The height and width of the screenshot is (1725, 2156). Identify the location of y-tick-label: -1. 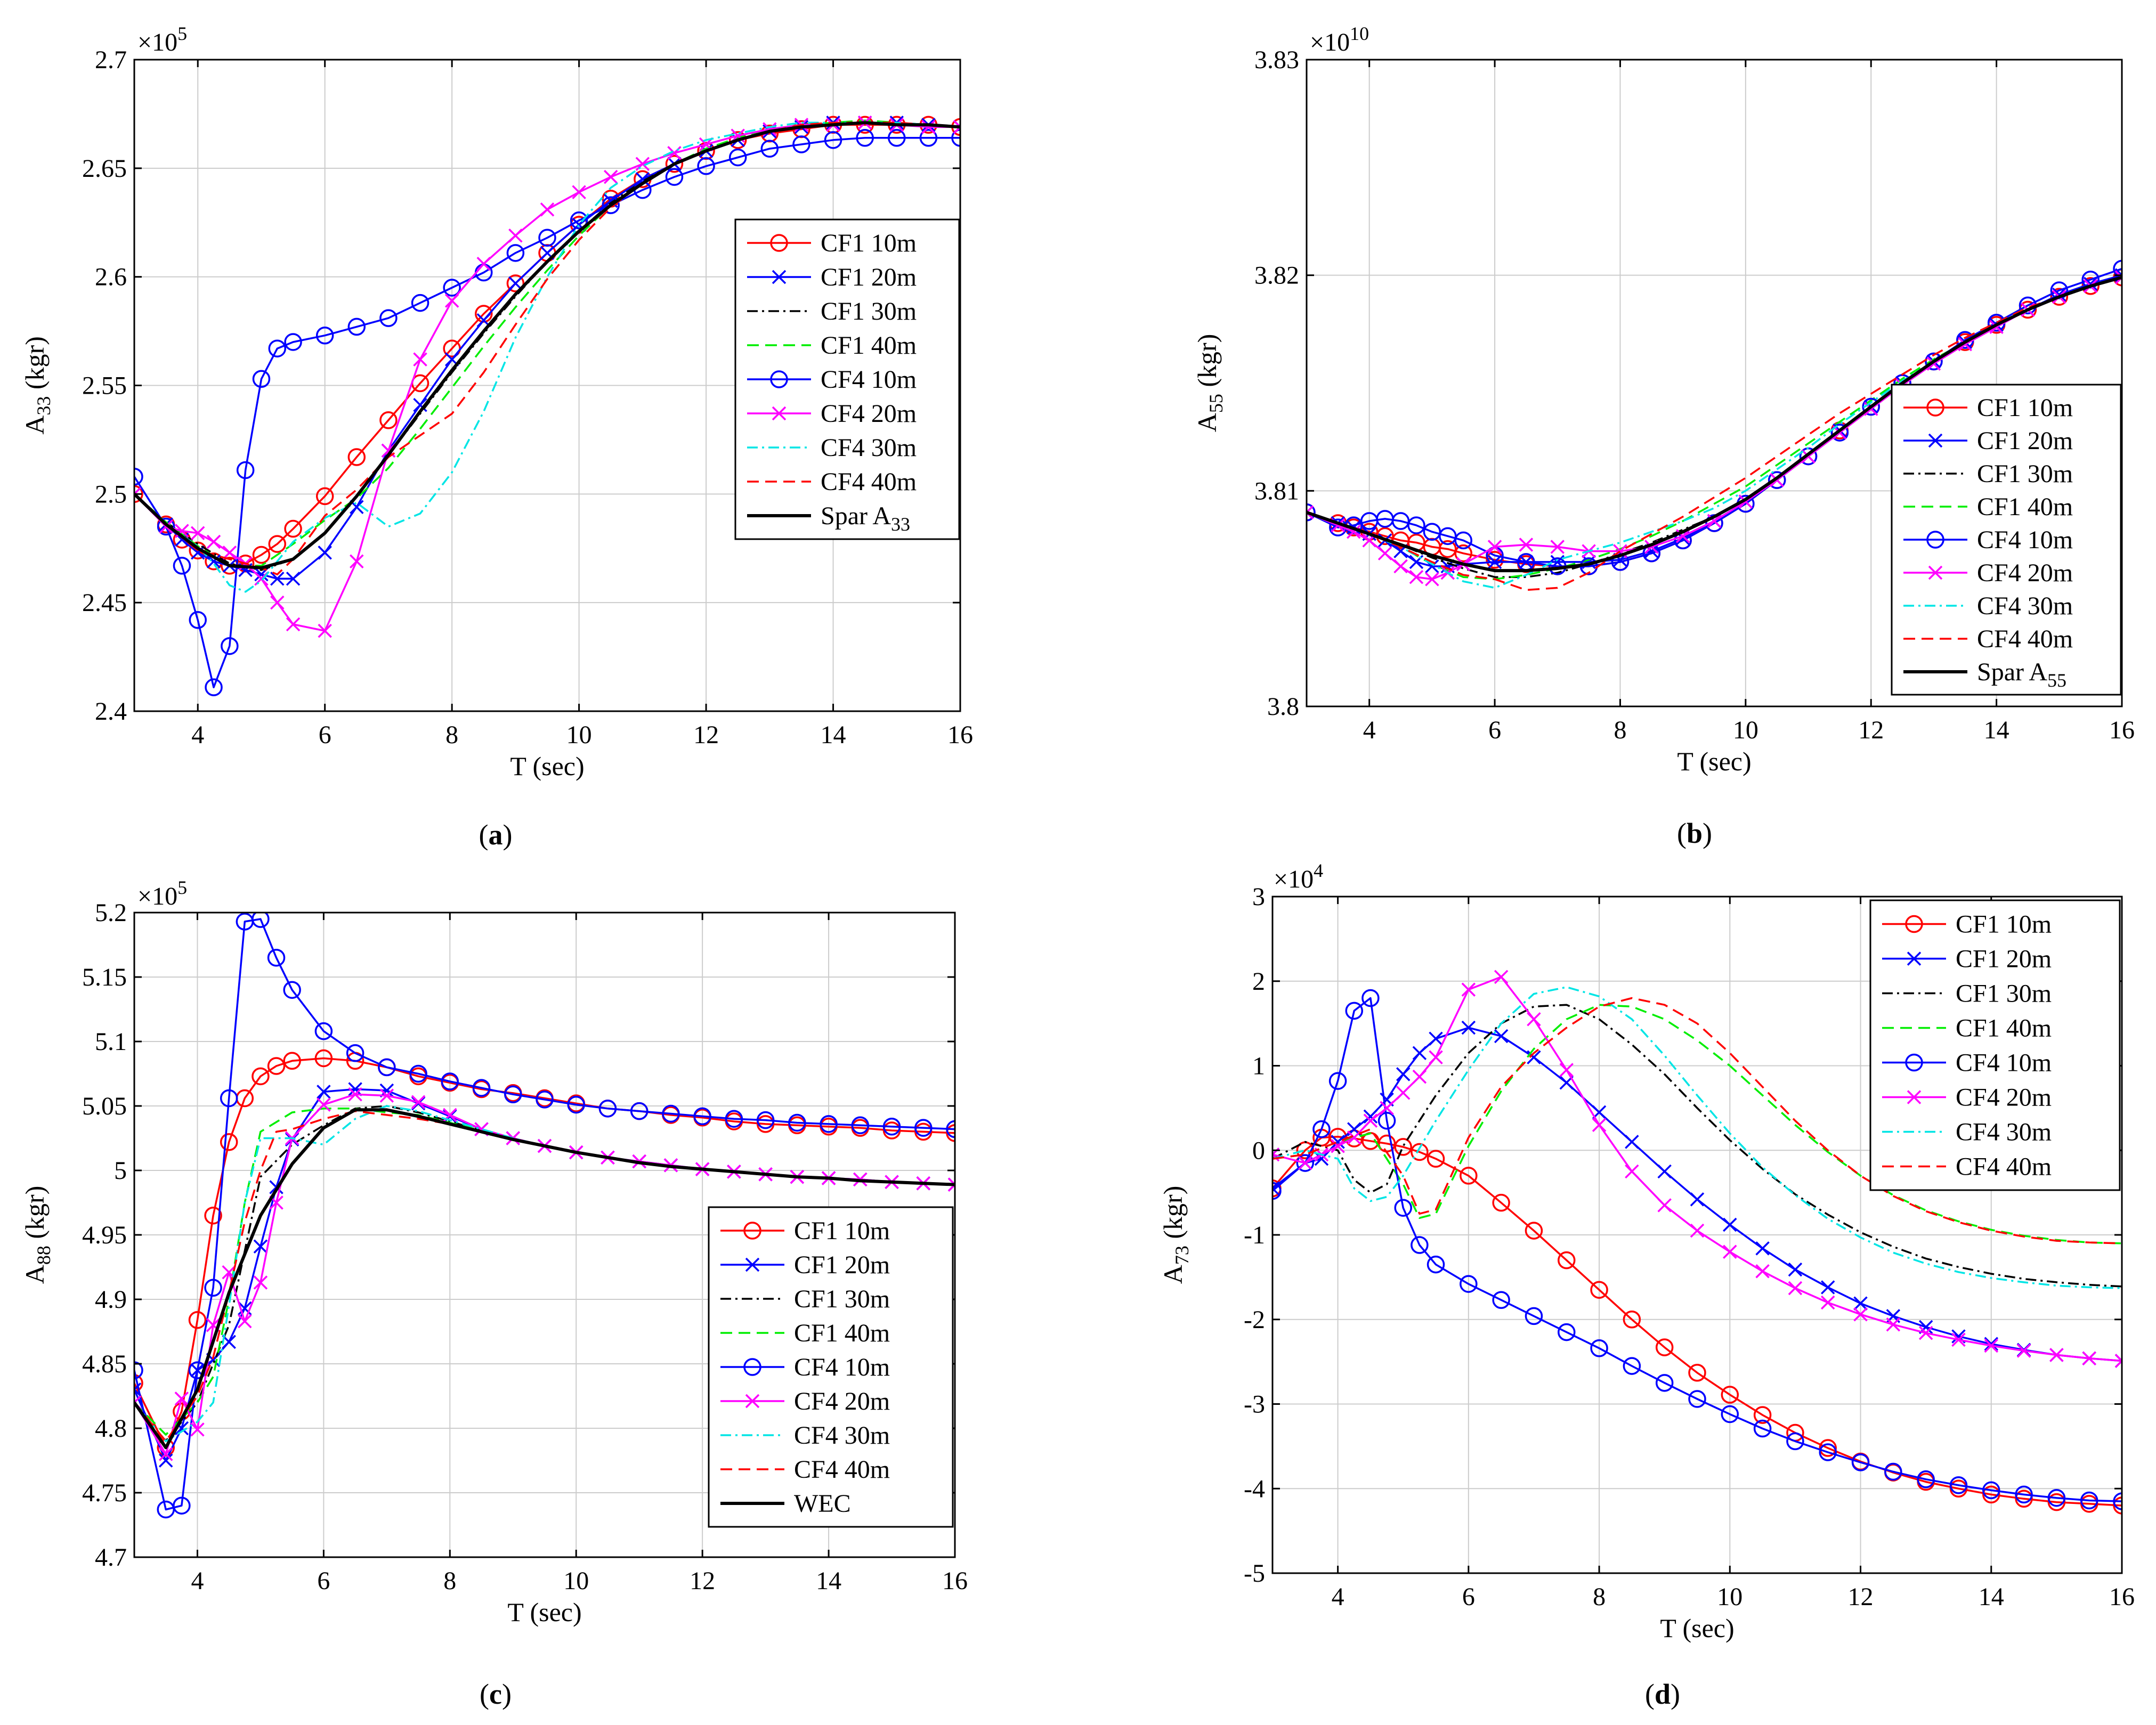
(1254, 1235).